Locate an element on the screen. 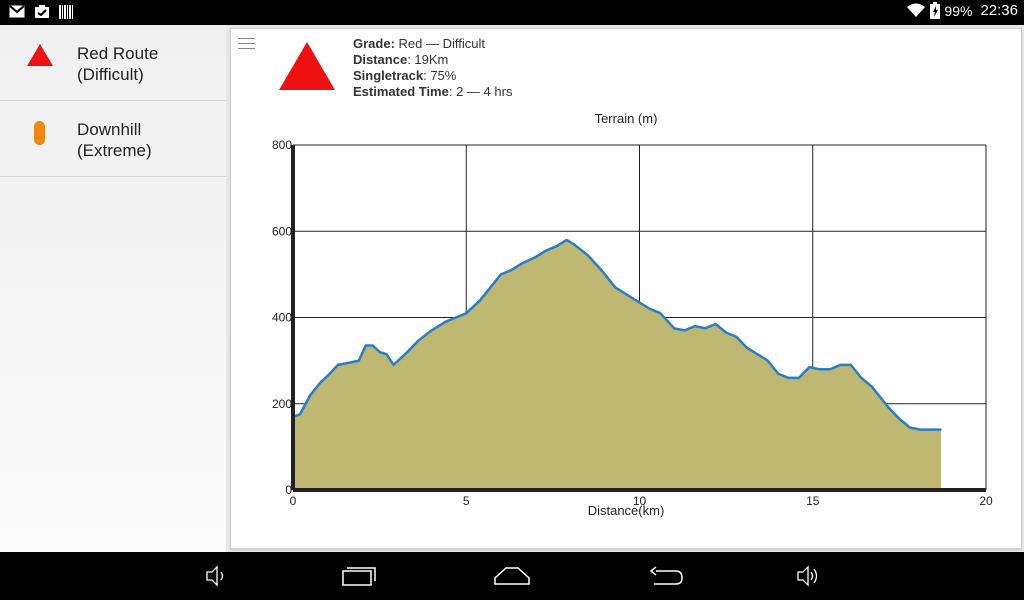 This screenshot has height=600, width=1024. distance-value: : 19Km is located at coordinates (428, 59).